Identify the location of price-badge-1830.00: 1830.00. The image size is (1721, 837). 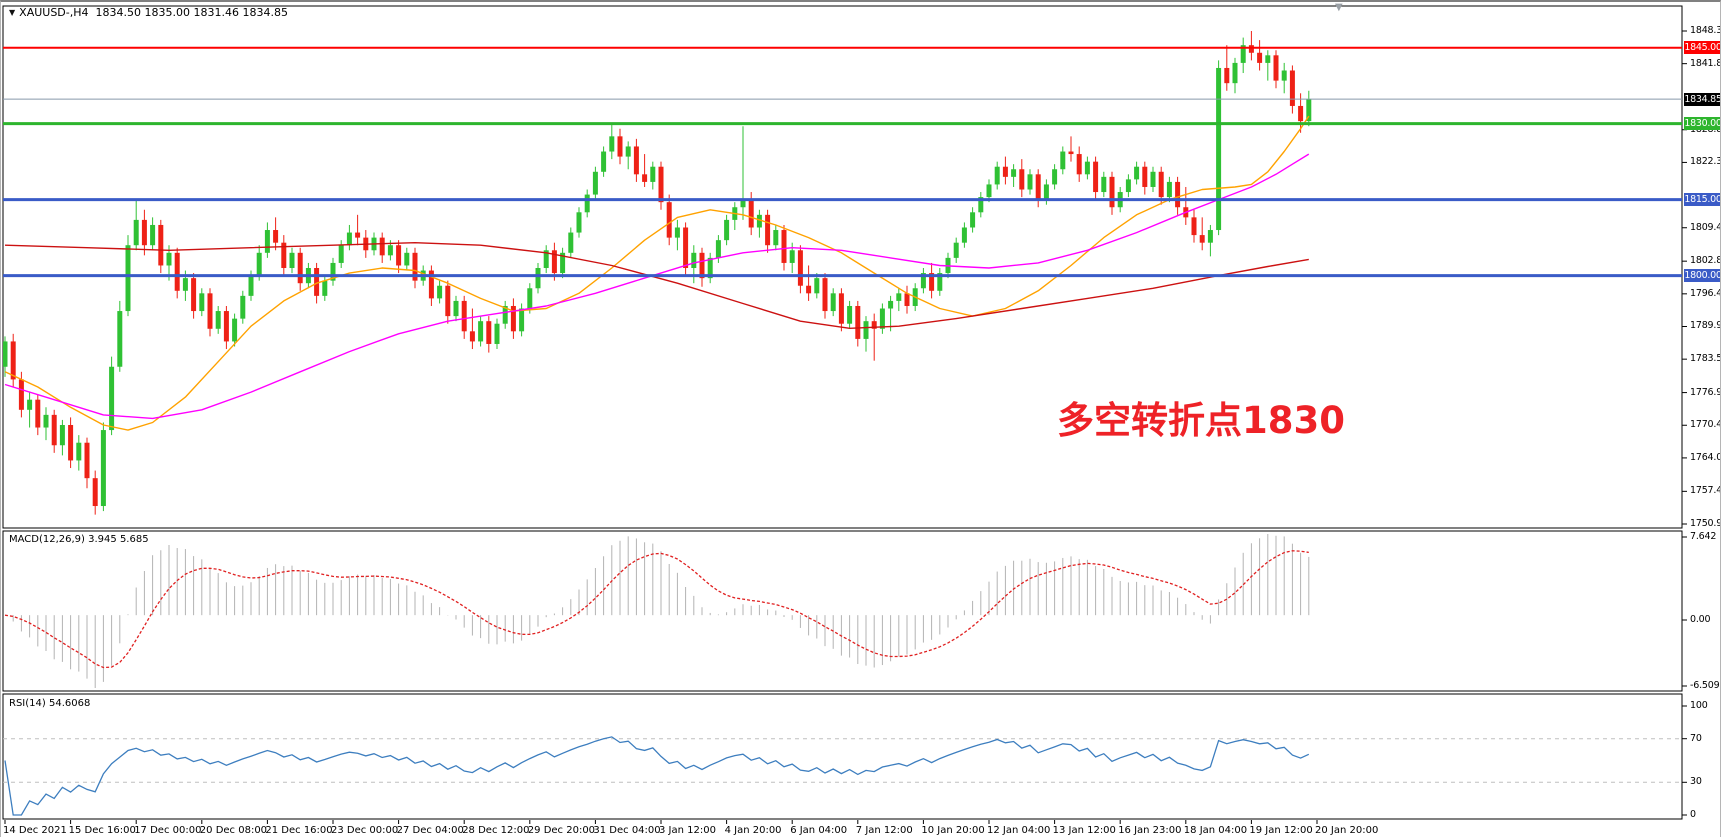
(1702, 124).